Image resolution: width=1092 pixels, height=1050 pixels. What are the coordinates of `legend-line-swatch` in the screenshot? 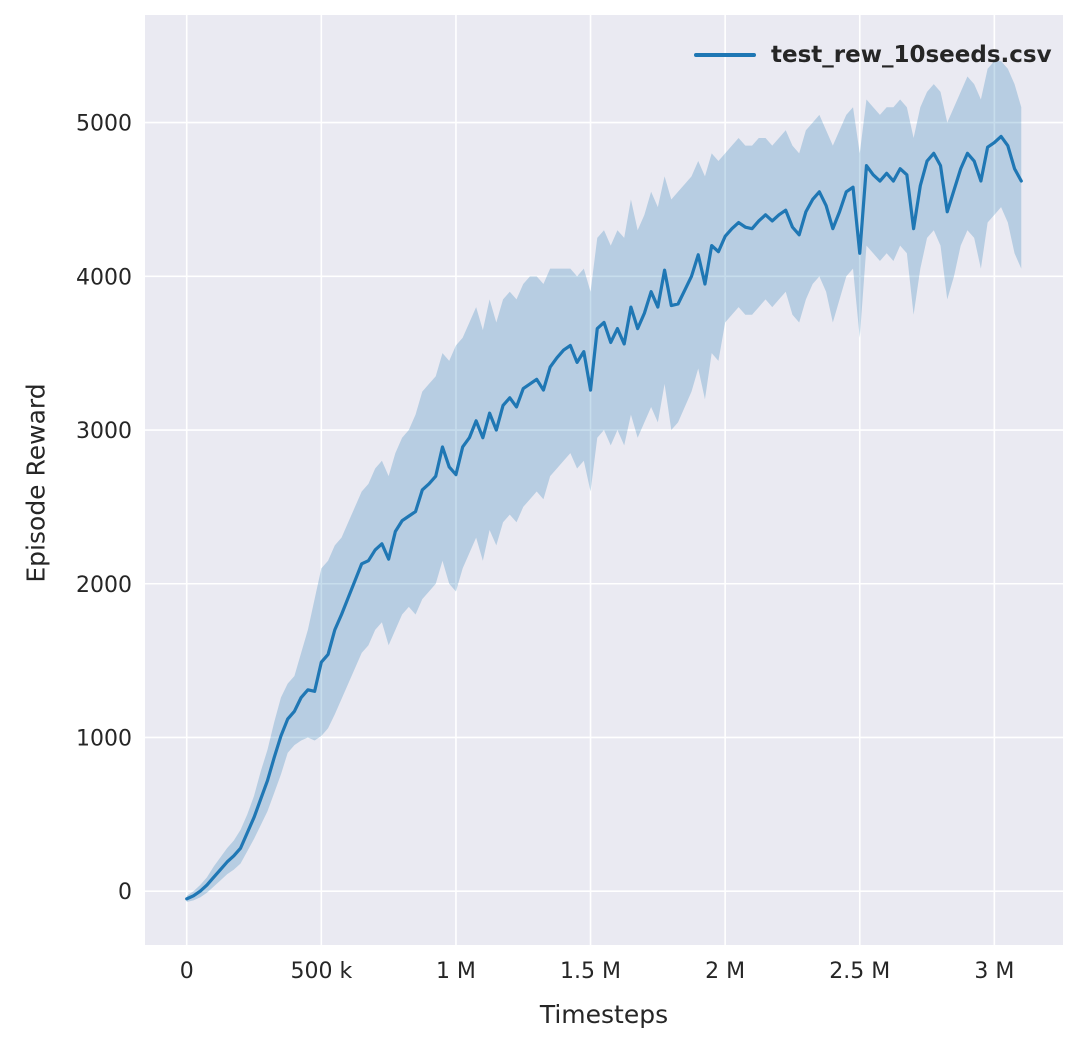 It's located at (725, 55).